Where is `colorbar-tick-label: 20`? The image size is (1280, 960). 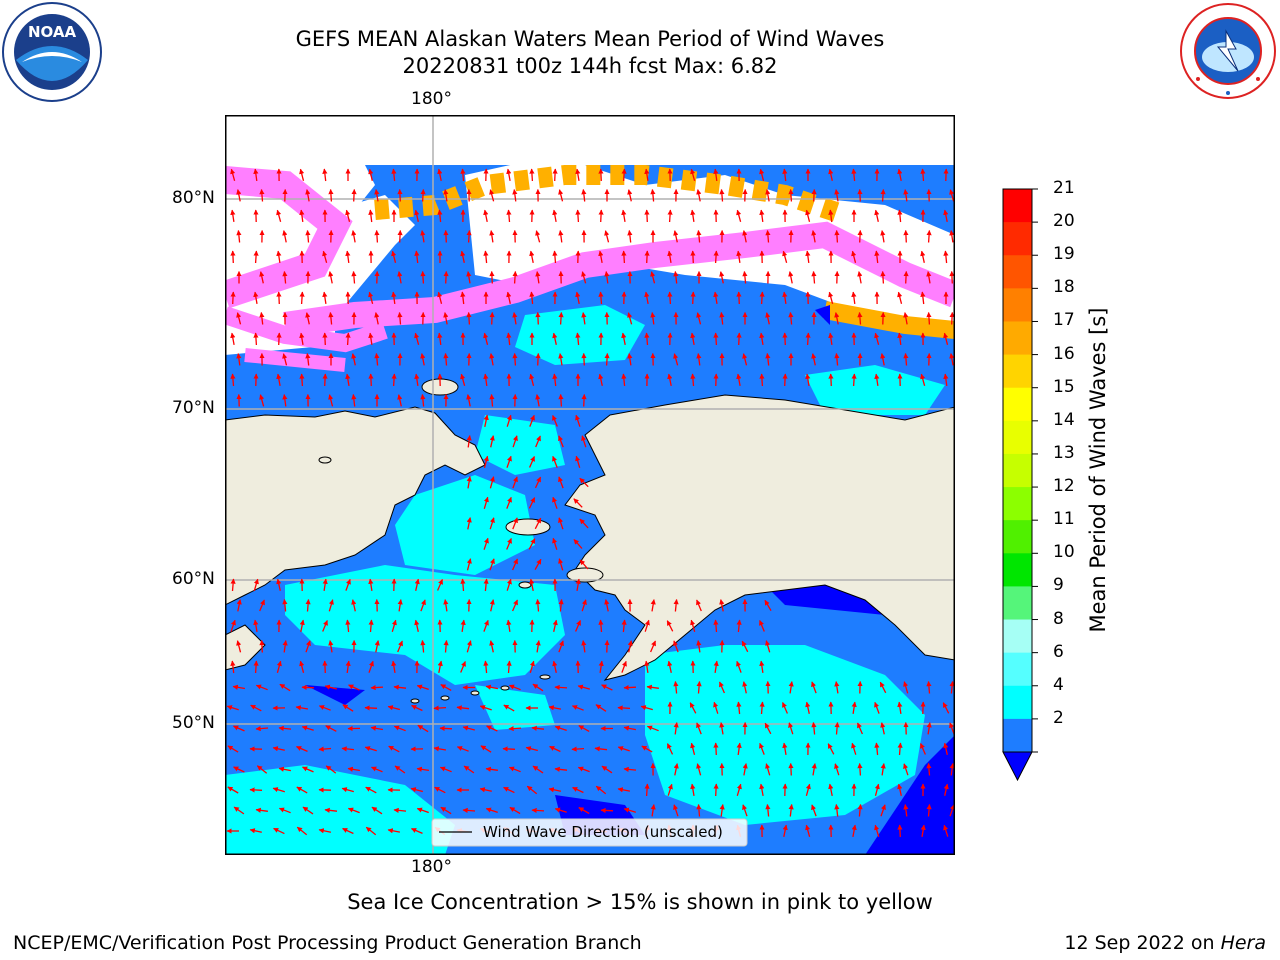
colorbar-tick-label: 20 is located at coordinates (1064, 221).